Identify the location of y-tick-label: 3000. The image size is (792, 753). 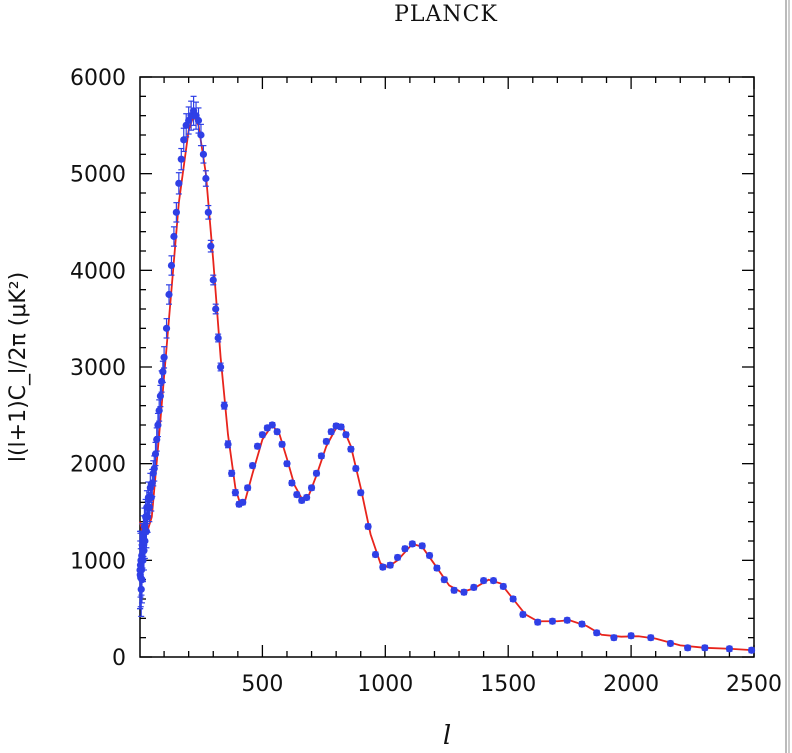
(98, 368).